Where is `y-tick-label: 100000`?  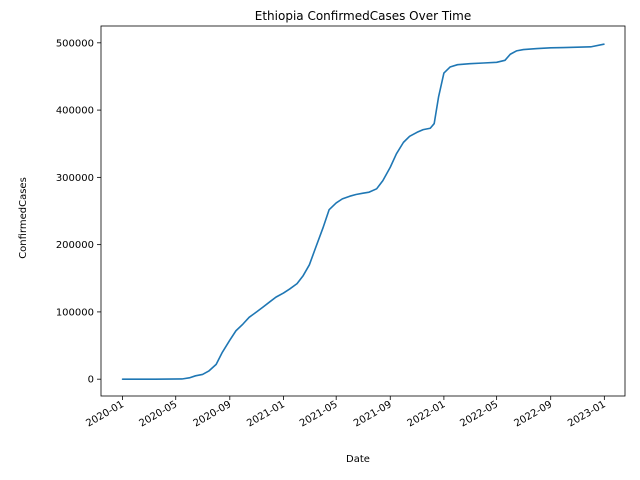
y-tick-label: 100000 is located at coordinates (75, 312).